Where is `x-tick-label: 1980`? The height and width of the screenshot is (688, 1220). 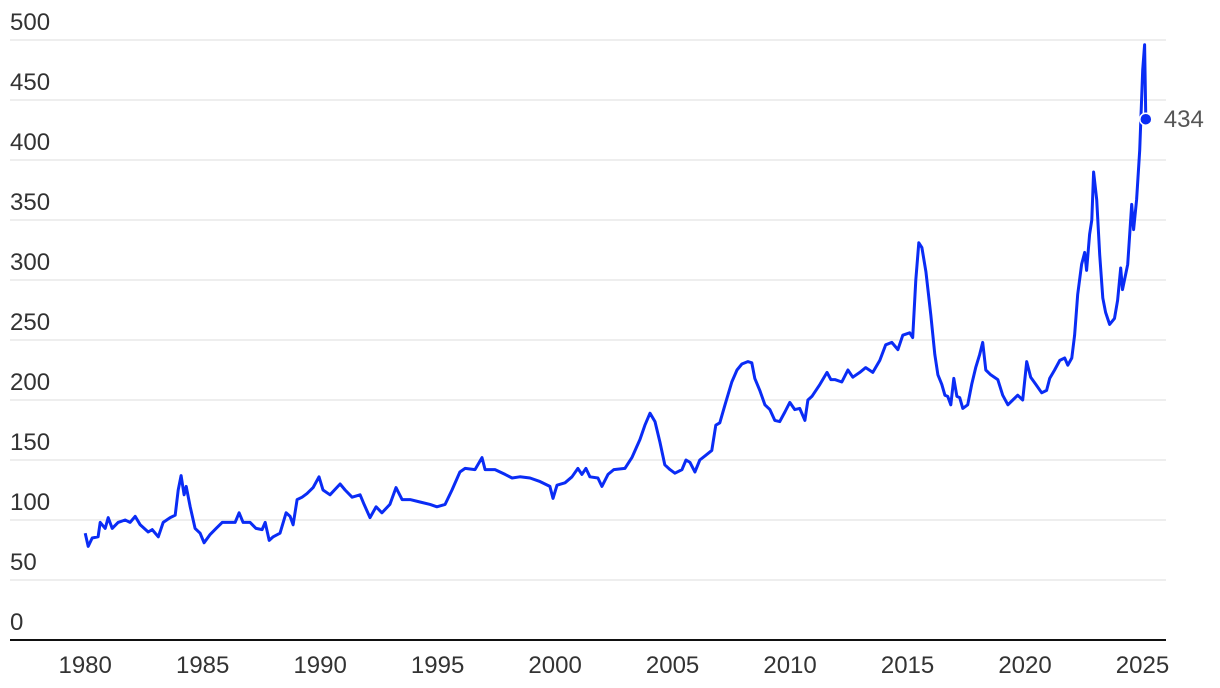 x-tick-label: 1980 is located at coordinates (84, 665).